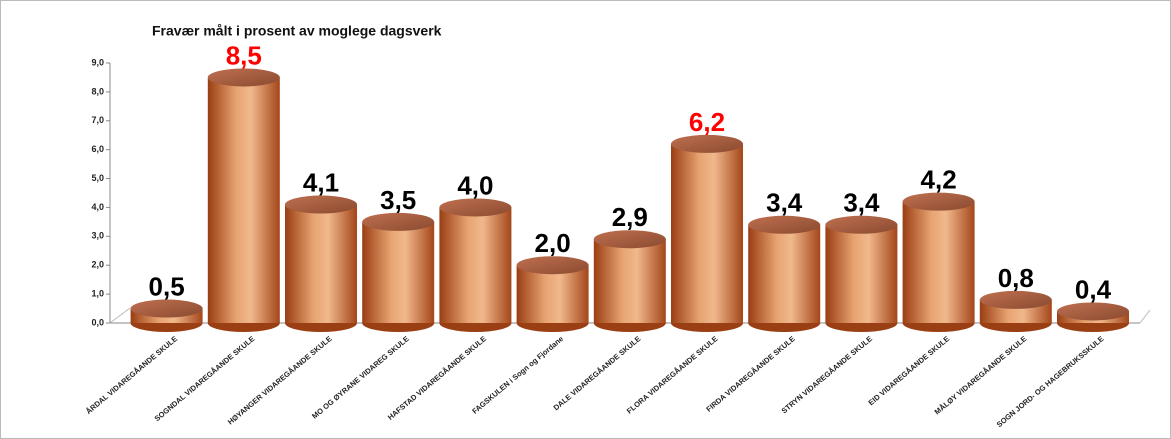  What do you see at coordinates (97, 293) in the screenshot?
I see `y-tick-label: 1,0` at bounding box center [97, 293].